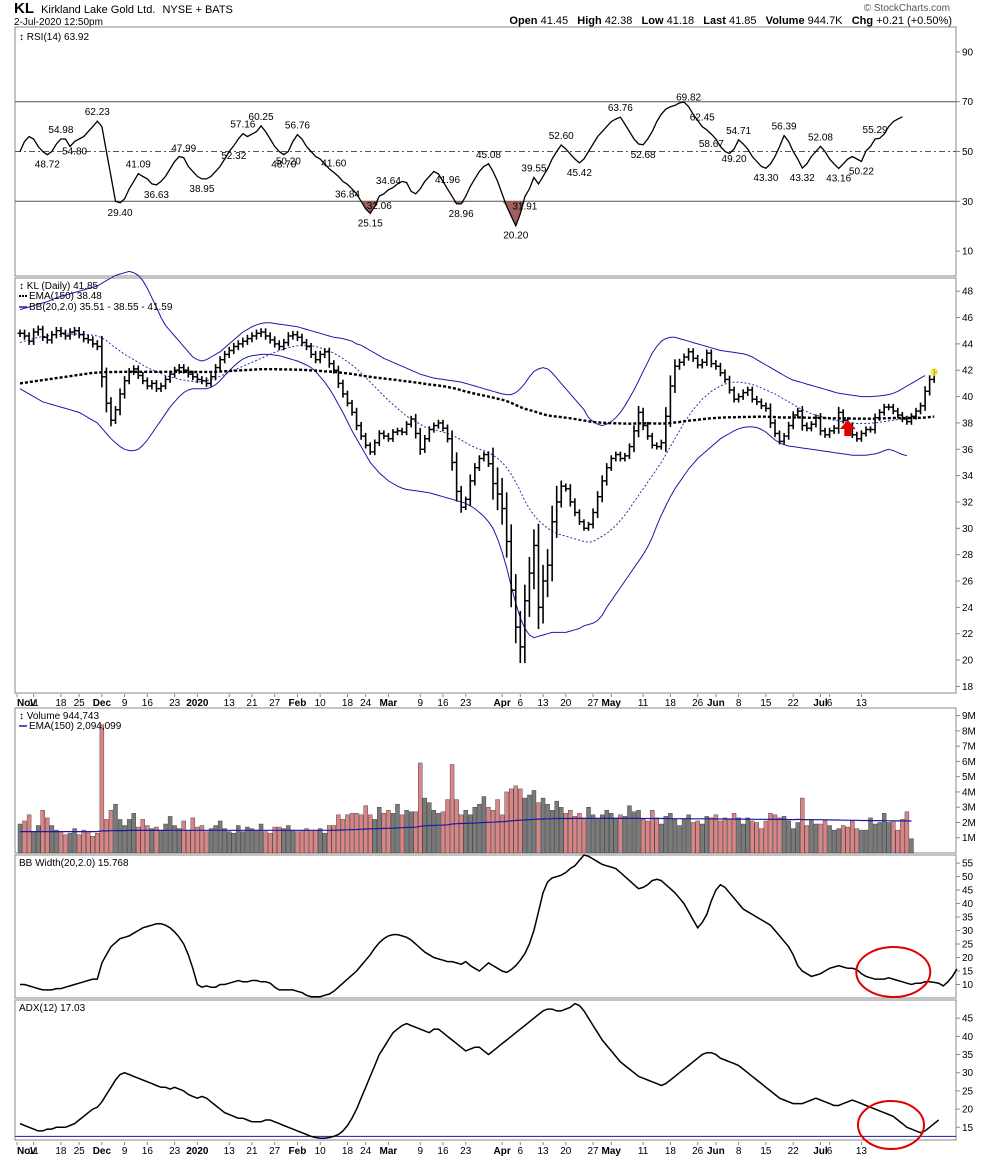  I want to click on rsi-value-label: 57.16, so click(242, 125).